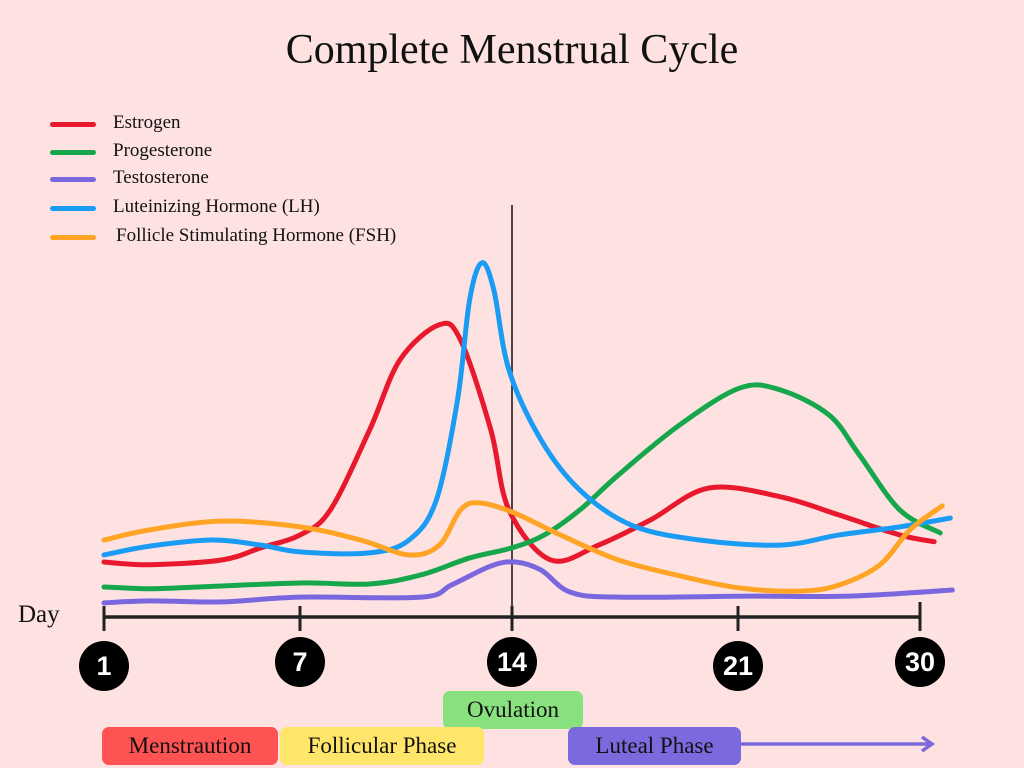 Image resolution: width=1024 pixels, height=768 pixels. Describe the element at coordinates (512, 50) in the screenshot. I see `chart-title: Complete Menstrual Cycle` at that location.